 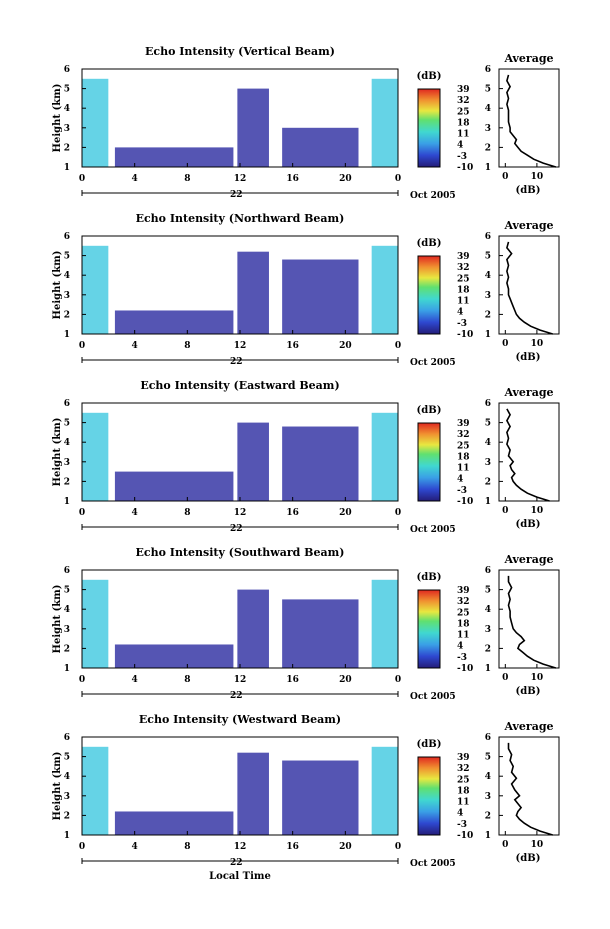 What do you see at coordinates (240, 218) in the screenshot?
I see `panel-title: Echo Intensity (Northward Beam)` at bounding box center [240, 218].